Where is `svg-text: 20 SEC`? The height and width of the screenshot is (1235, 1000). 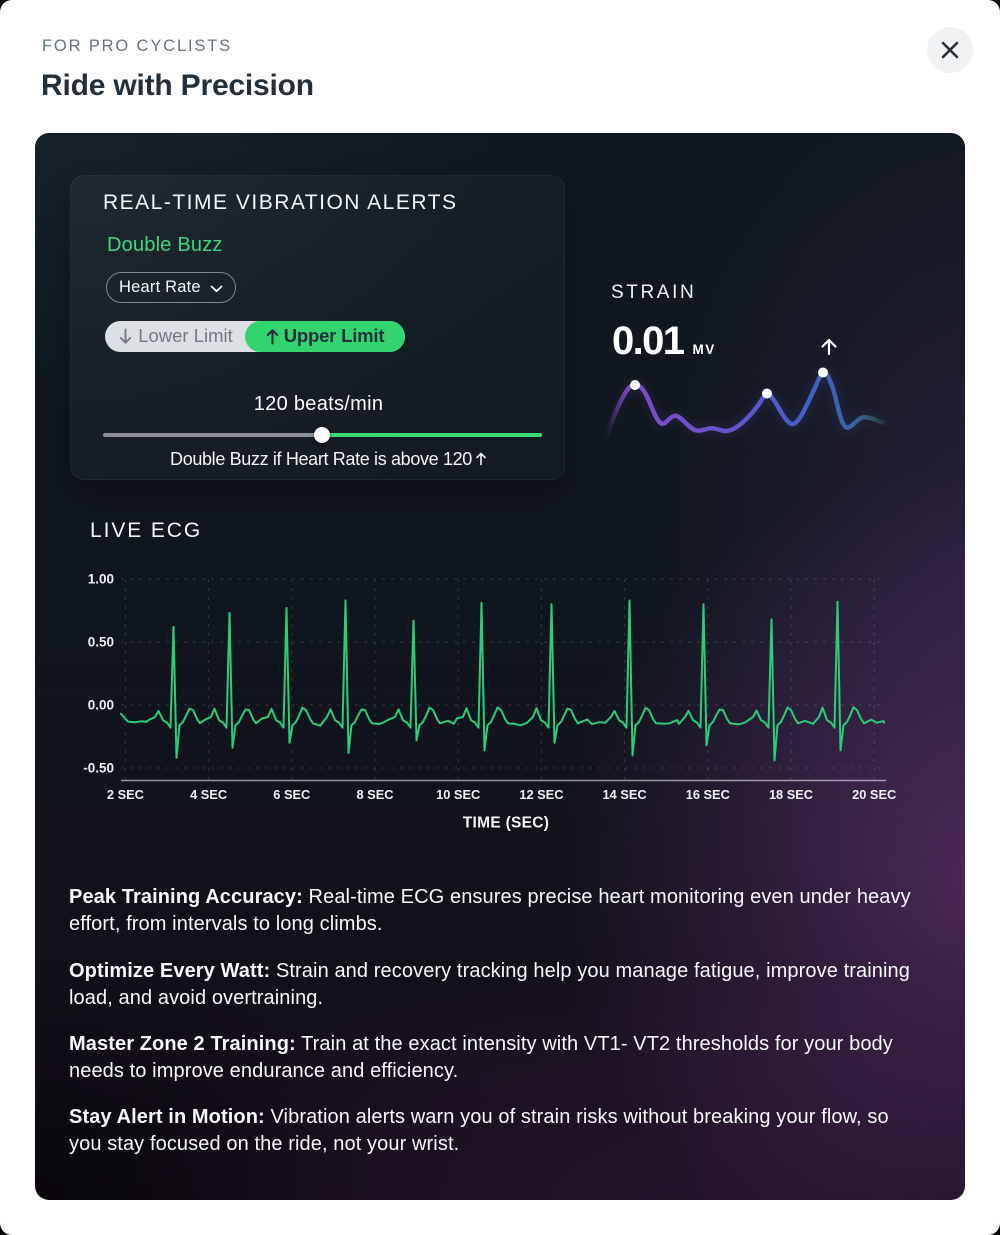 svg-text: 20 SEC is located at coordinates (874, 794).